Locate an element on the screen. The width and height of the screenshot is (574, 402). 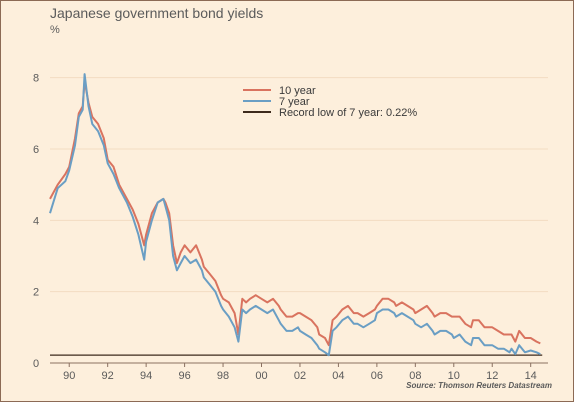
x-tick-label-02: 02 is located at coordinates (300, 376).